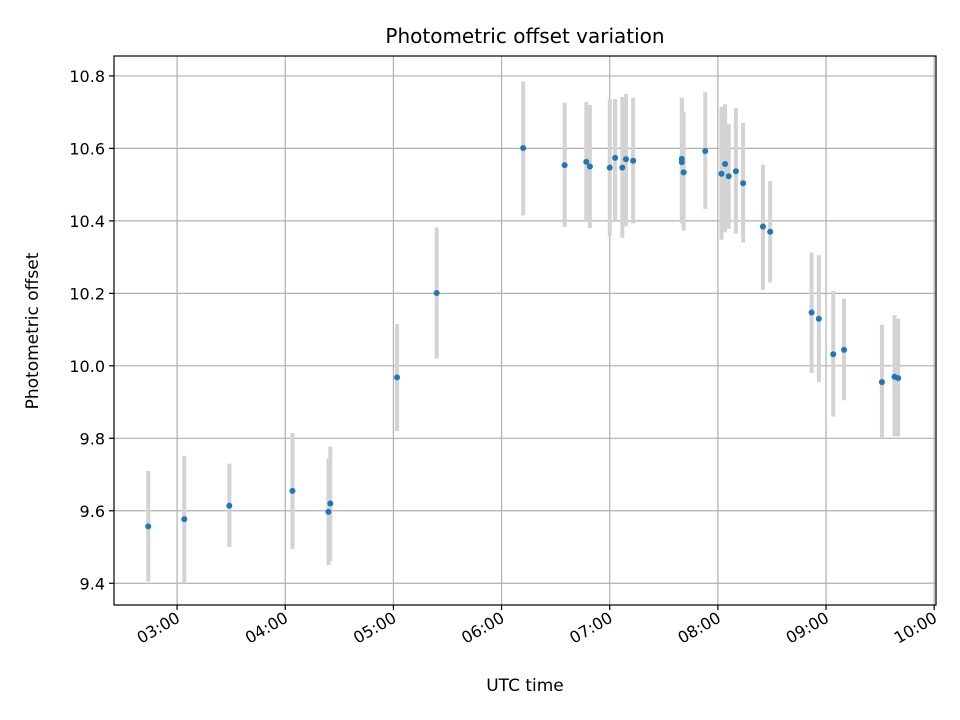 This screenshot has height=720, width=960. Describe the element at coordinates (87, 76) in the screenshot. I see `y-tick-label: 10.8` at that location.